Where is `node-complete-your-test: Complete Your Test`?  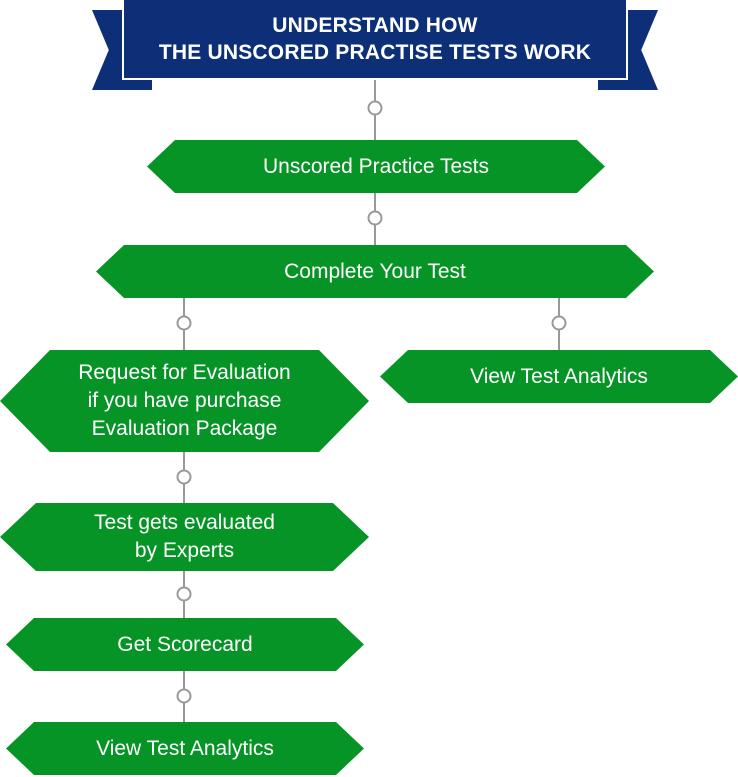
node-complete-your-test: Complete Your Test is located at coordinates (375, 271).